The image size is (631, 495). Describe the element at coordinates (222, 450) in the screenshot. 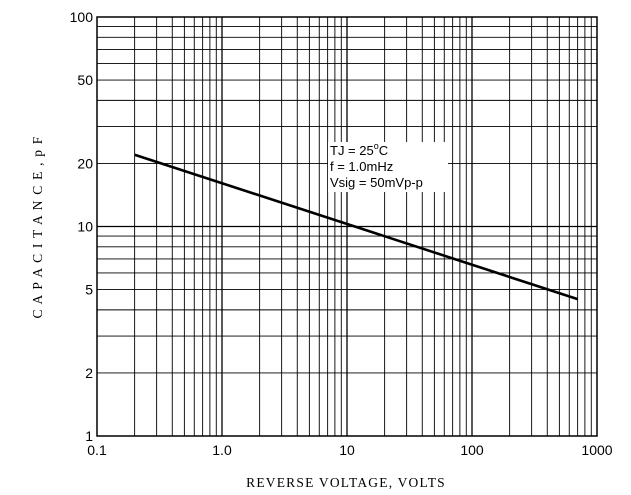

I see `x-tick-label: 1.0` at that location.